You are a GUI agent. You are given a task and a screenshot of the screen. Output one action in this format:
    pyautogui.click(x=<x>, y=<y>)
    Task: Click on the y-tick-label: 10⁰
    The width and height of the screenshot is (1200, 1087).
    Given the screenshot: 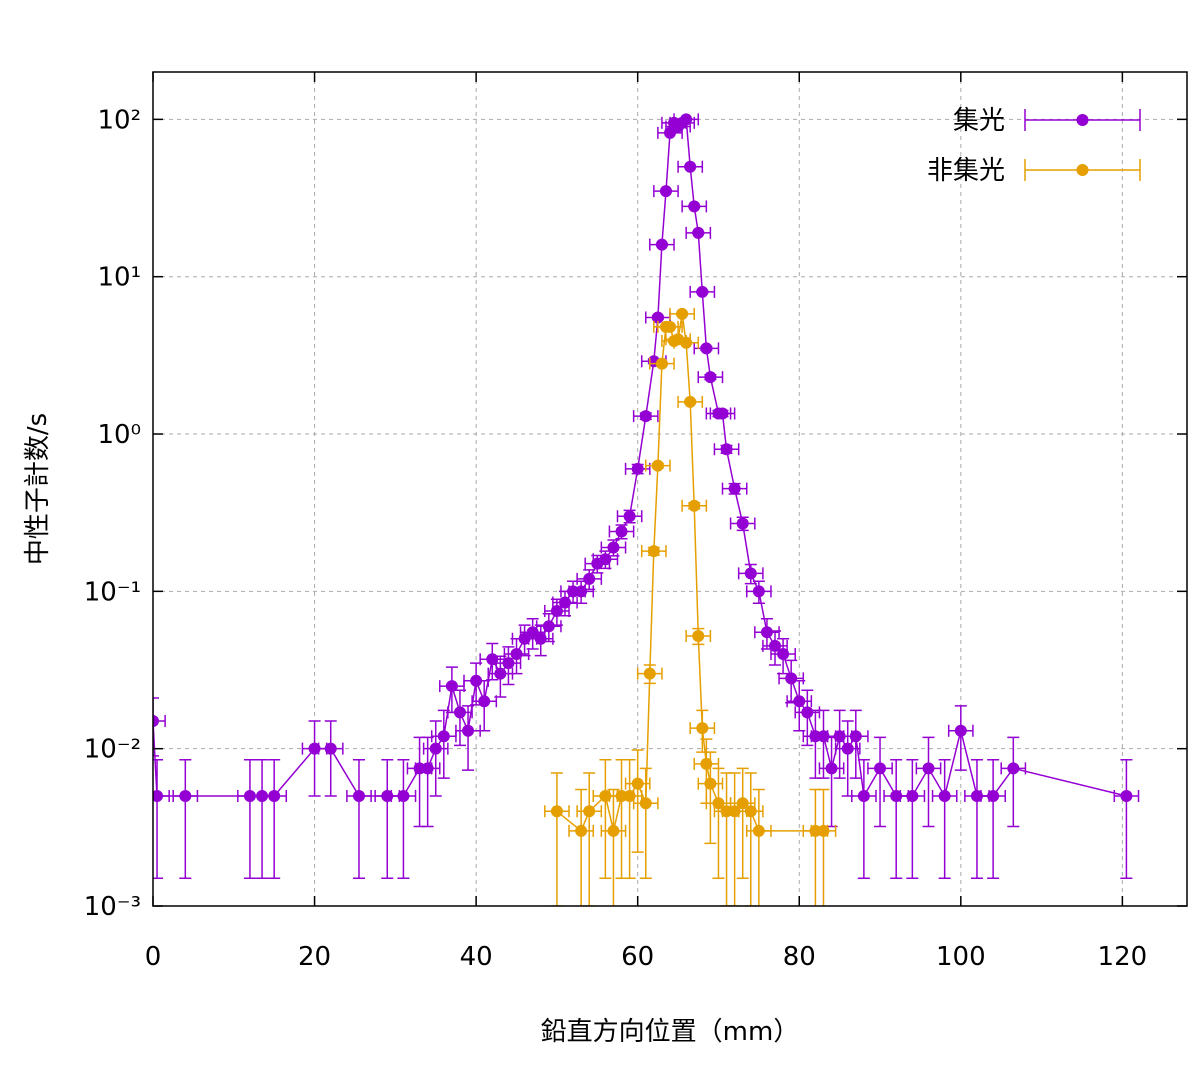 What is the action you would take?
    pyautogui.click(x=119, y=435)
    